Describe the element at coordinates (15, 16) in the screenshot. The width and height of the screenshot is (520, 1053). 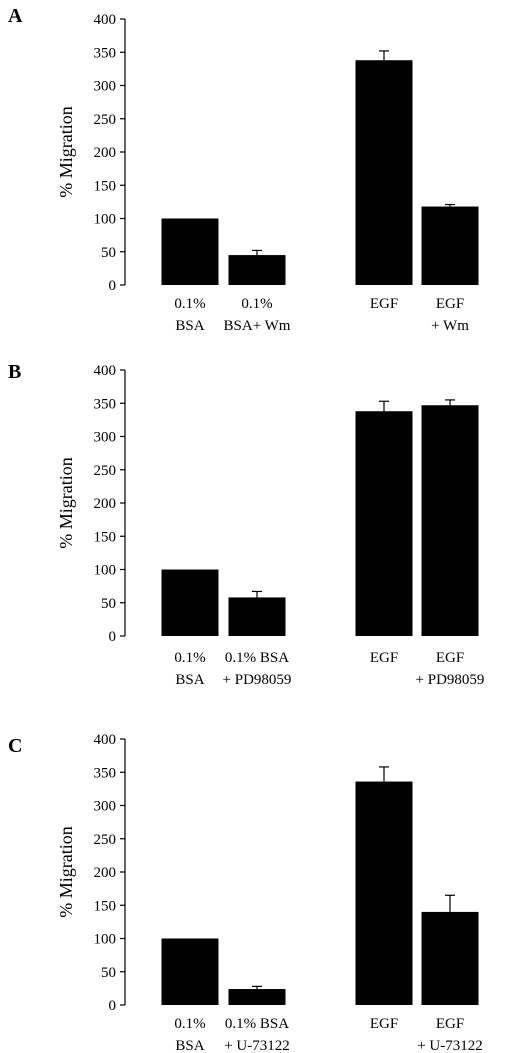
I see `panel-letter: A` at that location.